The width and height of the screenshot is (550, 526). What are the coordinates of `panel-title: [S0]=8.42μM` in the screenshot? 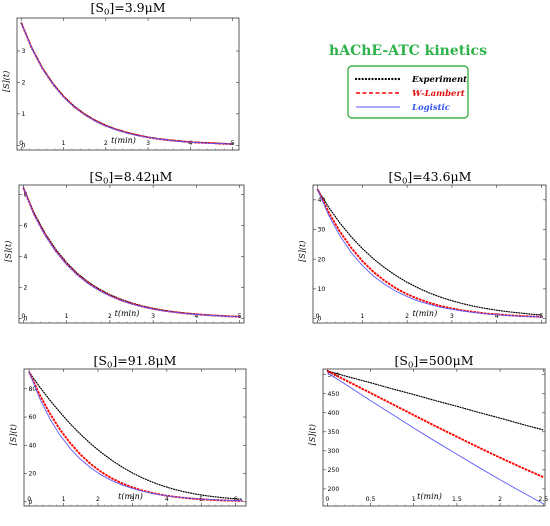 It's located at (131, 178).